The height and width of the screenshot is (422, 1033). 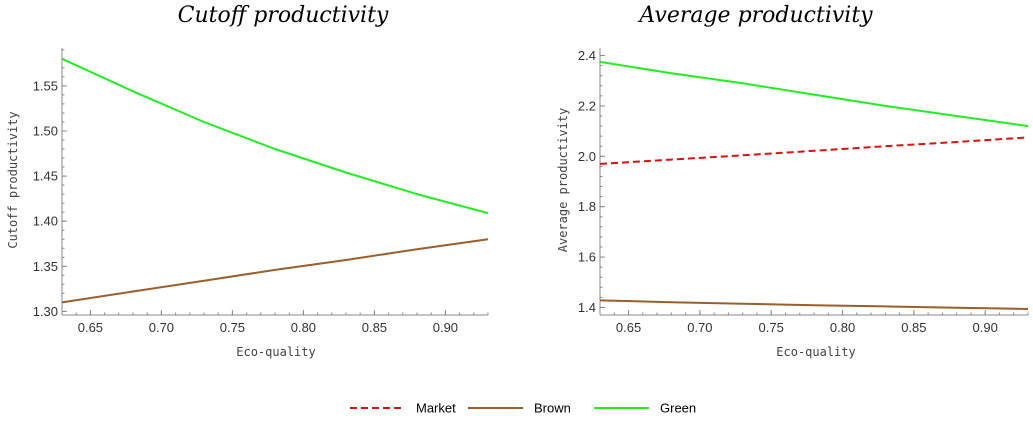 I want to click on series-line-green, so click(x=814, y=94).